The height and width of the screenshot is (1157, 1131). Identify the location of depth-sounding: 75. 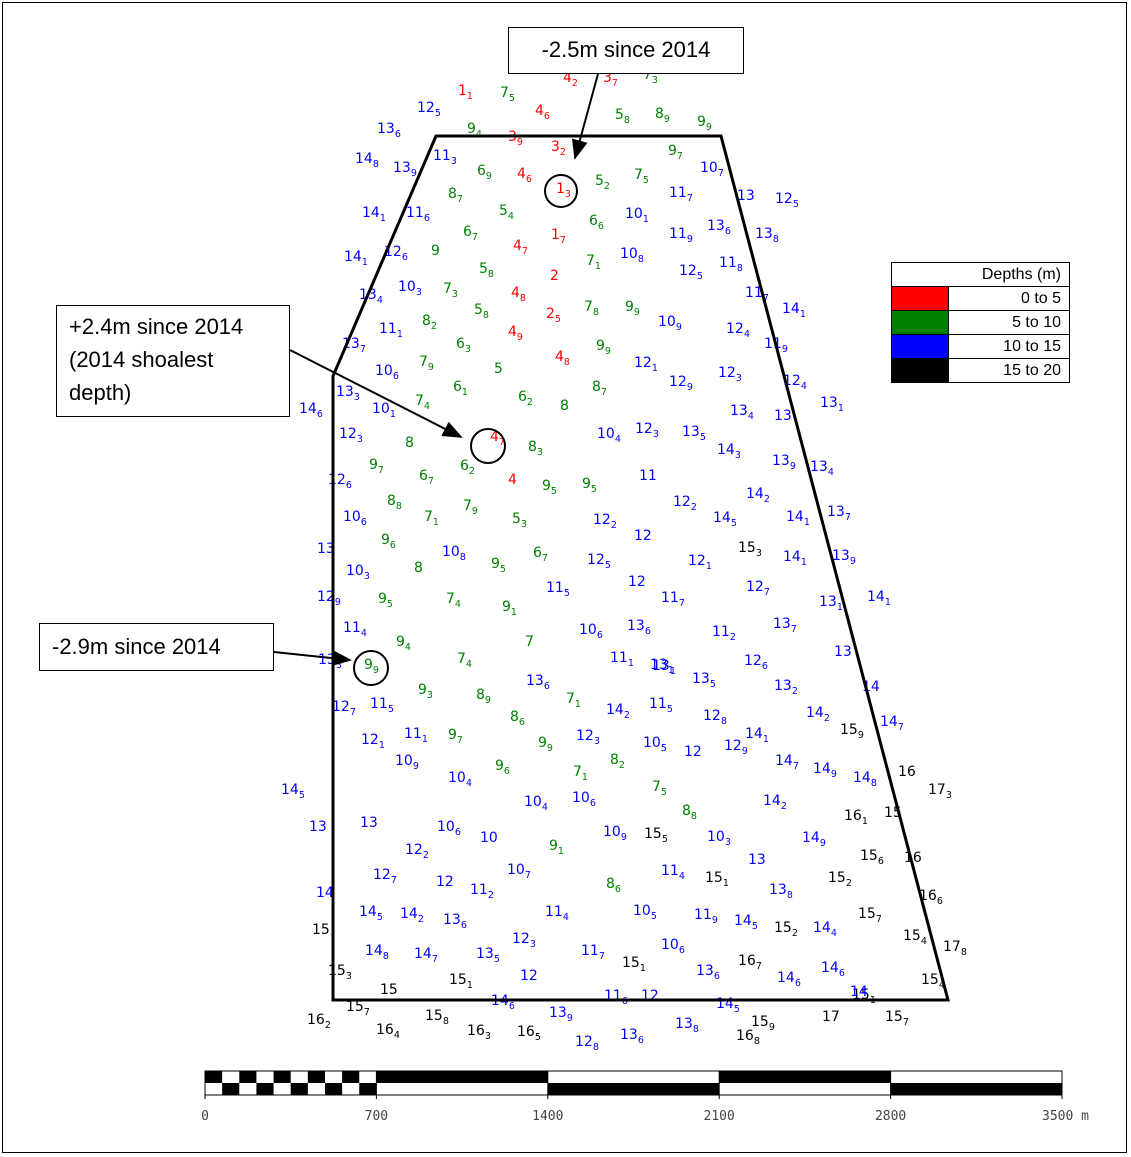
(659, 788).